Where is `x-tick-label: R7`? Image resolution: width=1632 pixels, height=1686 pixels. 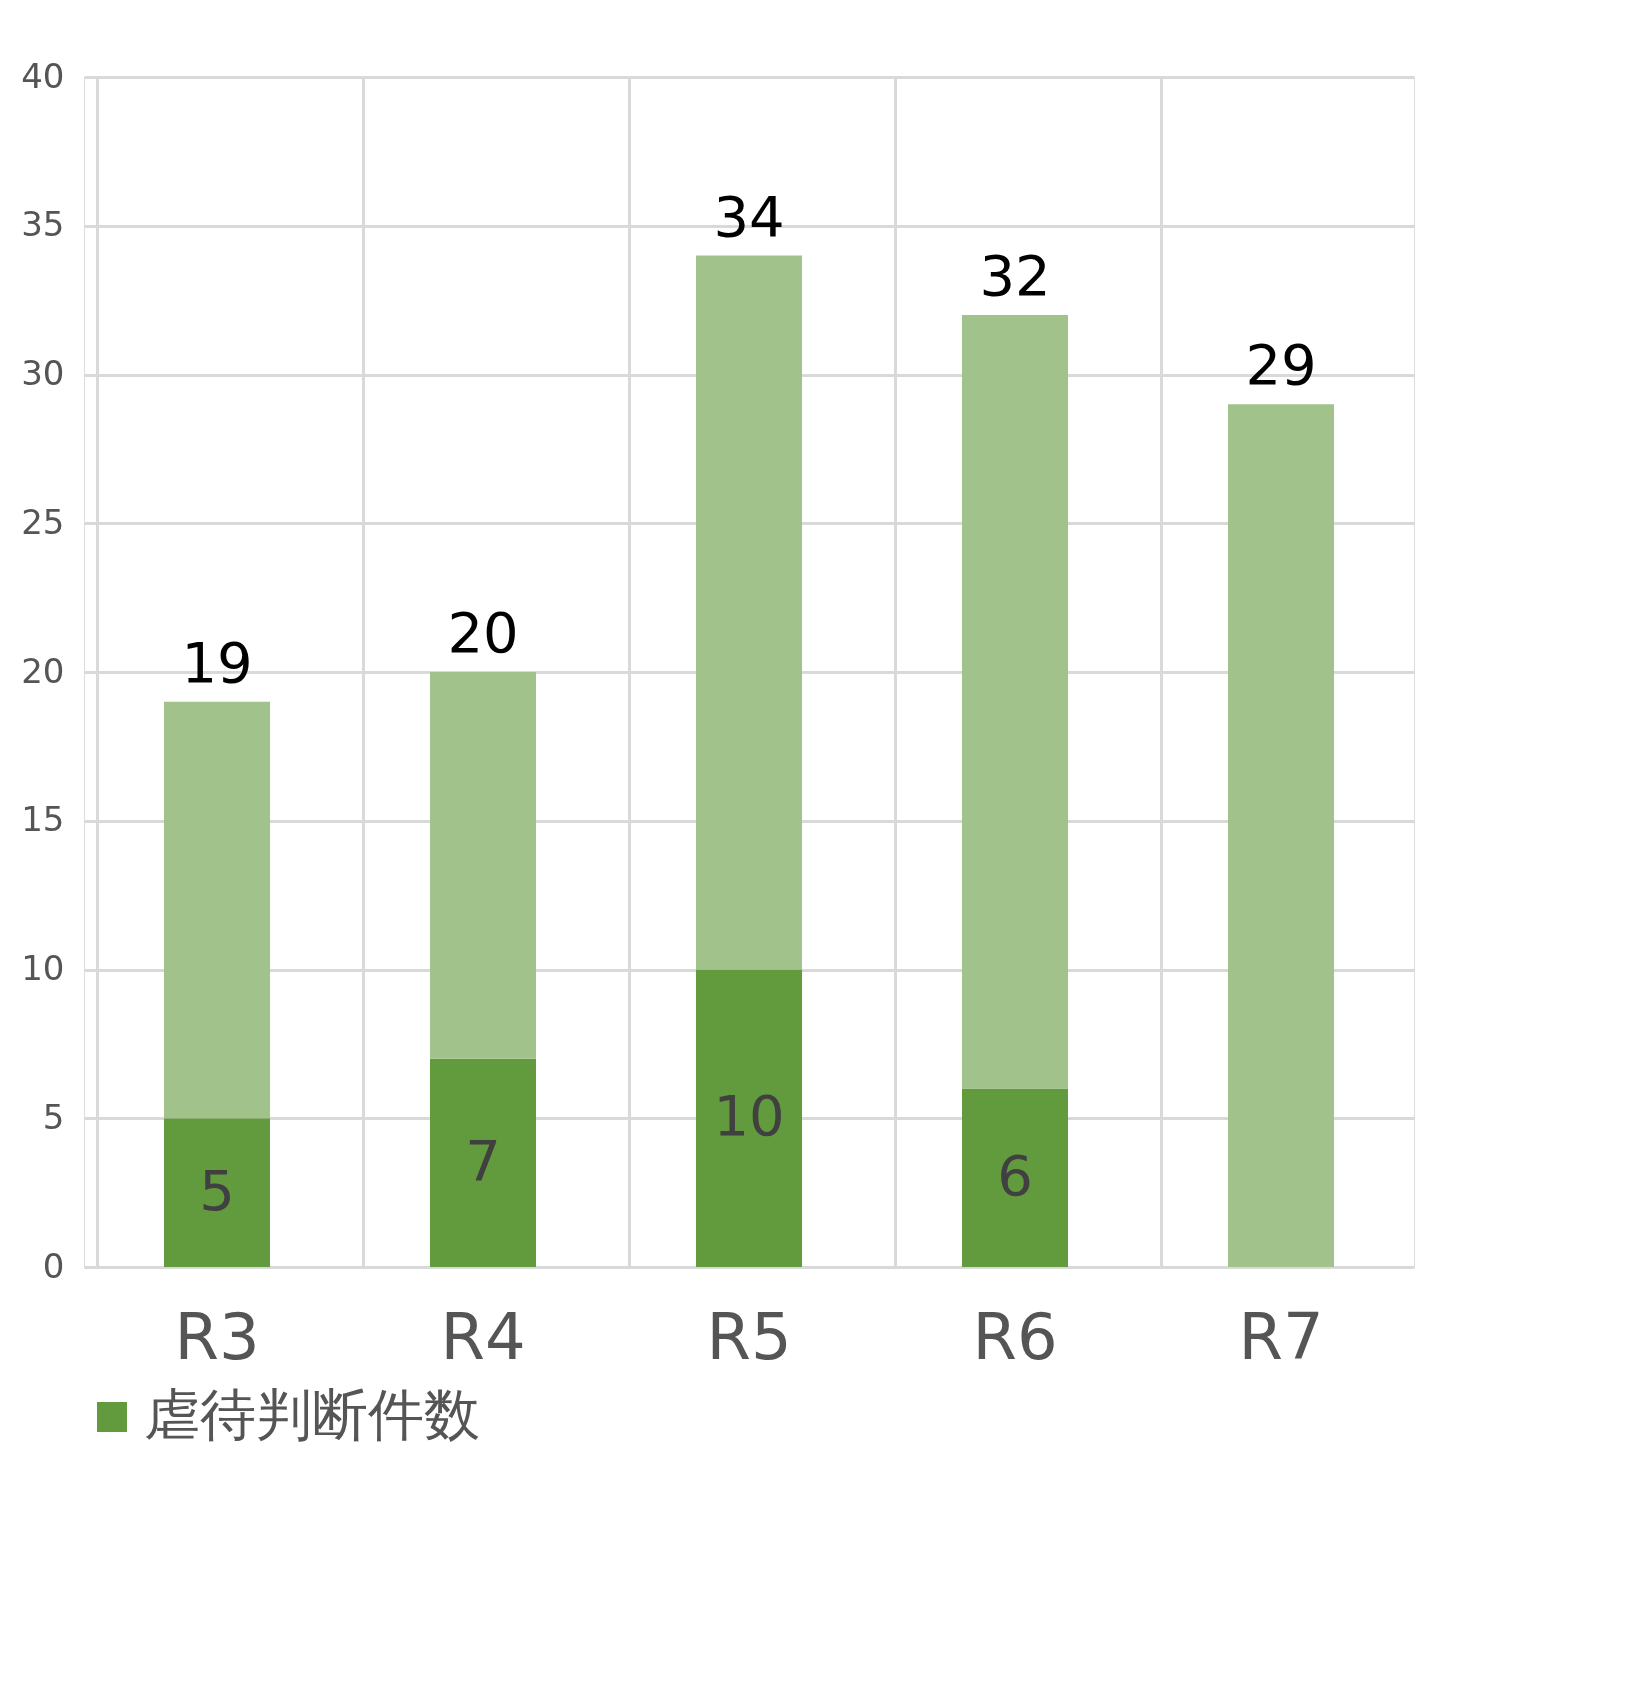 x-tick-label: R7 is located at coordinates (1281, 1336).